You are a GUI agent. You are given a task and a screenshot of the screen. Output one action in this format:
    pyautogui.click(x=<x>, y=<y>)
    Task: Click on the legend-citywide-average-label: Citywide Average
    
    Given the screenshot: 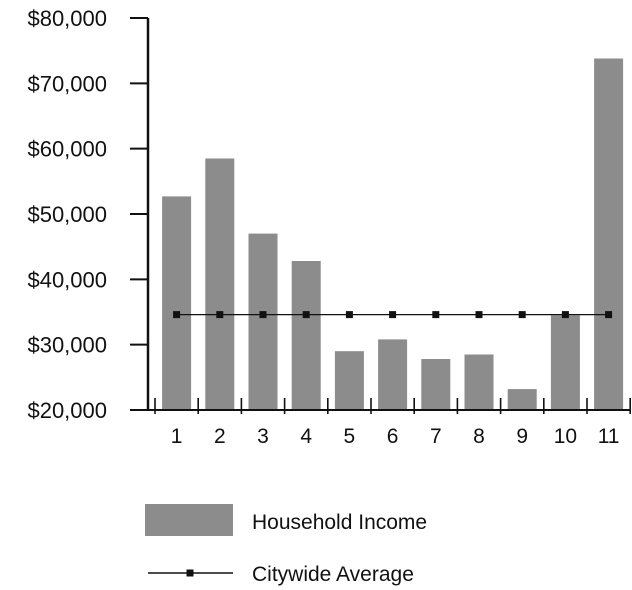 What is the action you would take?
    pyautogui.click(x=333, y=574)
    